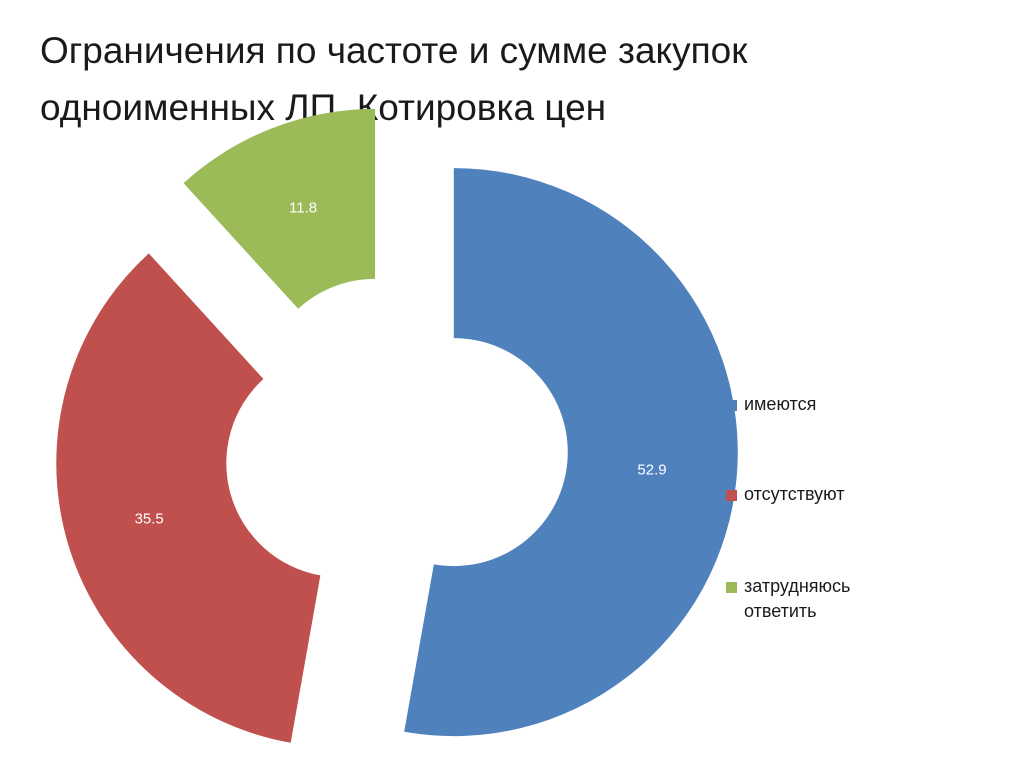  Describe the element at coordinates (731, 587) in the screenshot. I see `legend-swatch-zatrudnyayus` at that location.